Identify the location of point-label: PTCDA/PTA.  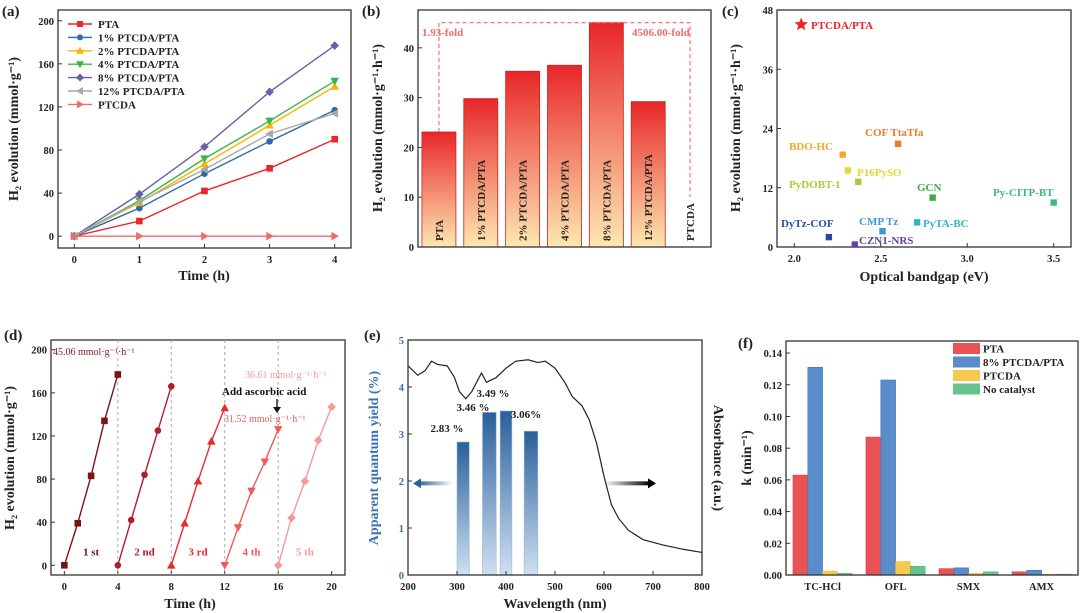
(842, 26).